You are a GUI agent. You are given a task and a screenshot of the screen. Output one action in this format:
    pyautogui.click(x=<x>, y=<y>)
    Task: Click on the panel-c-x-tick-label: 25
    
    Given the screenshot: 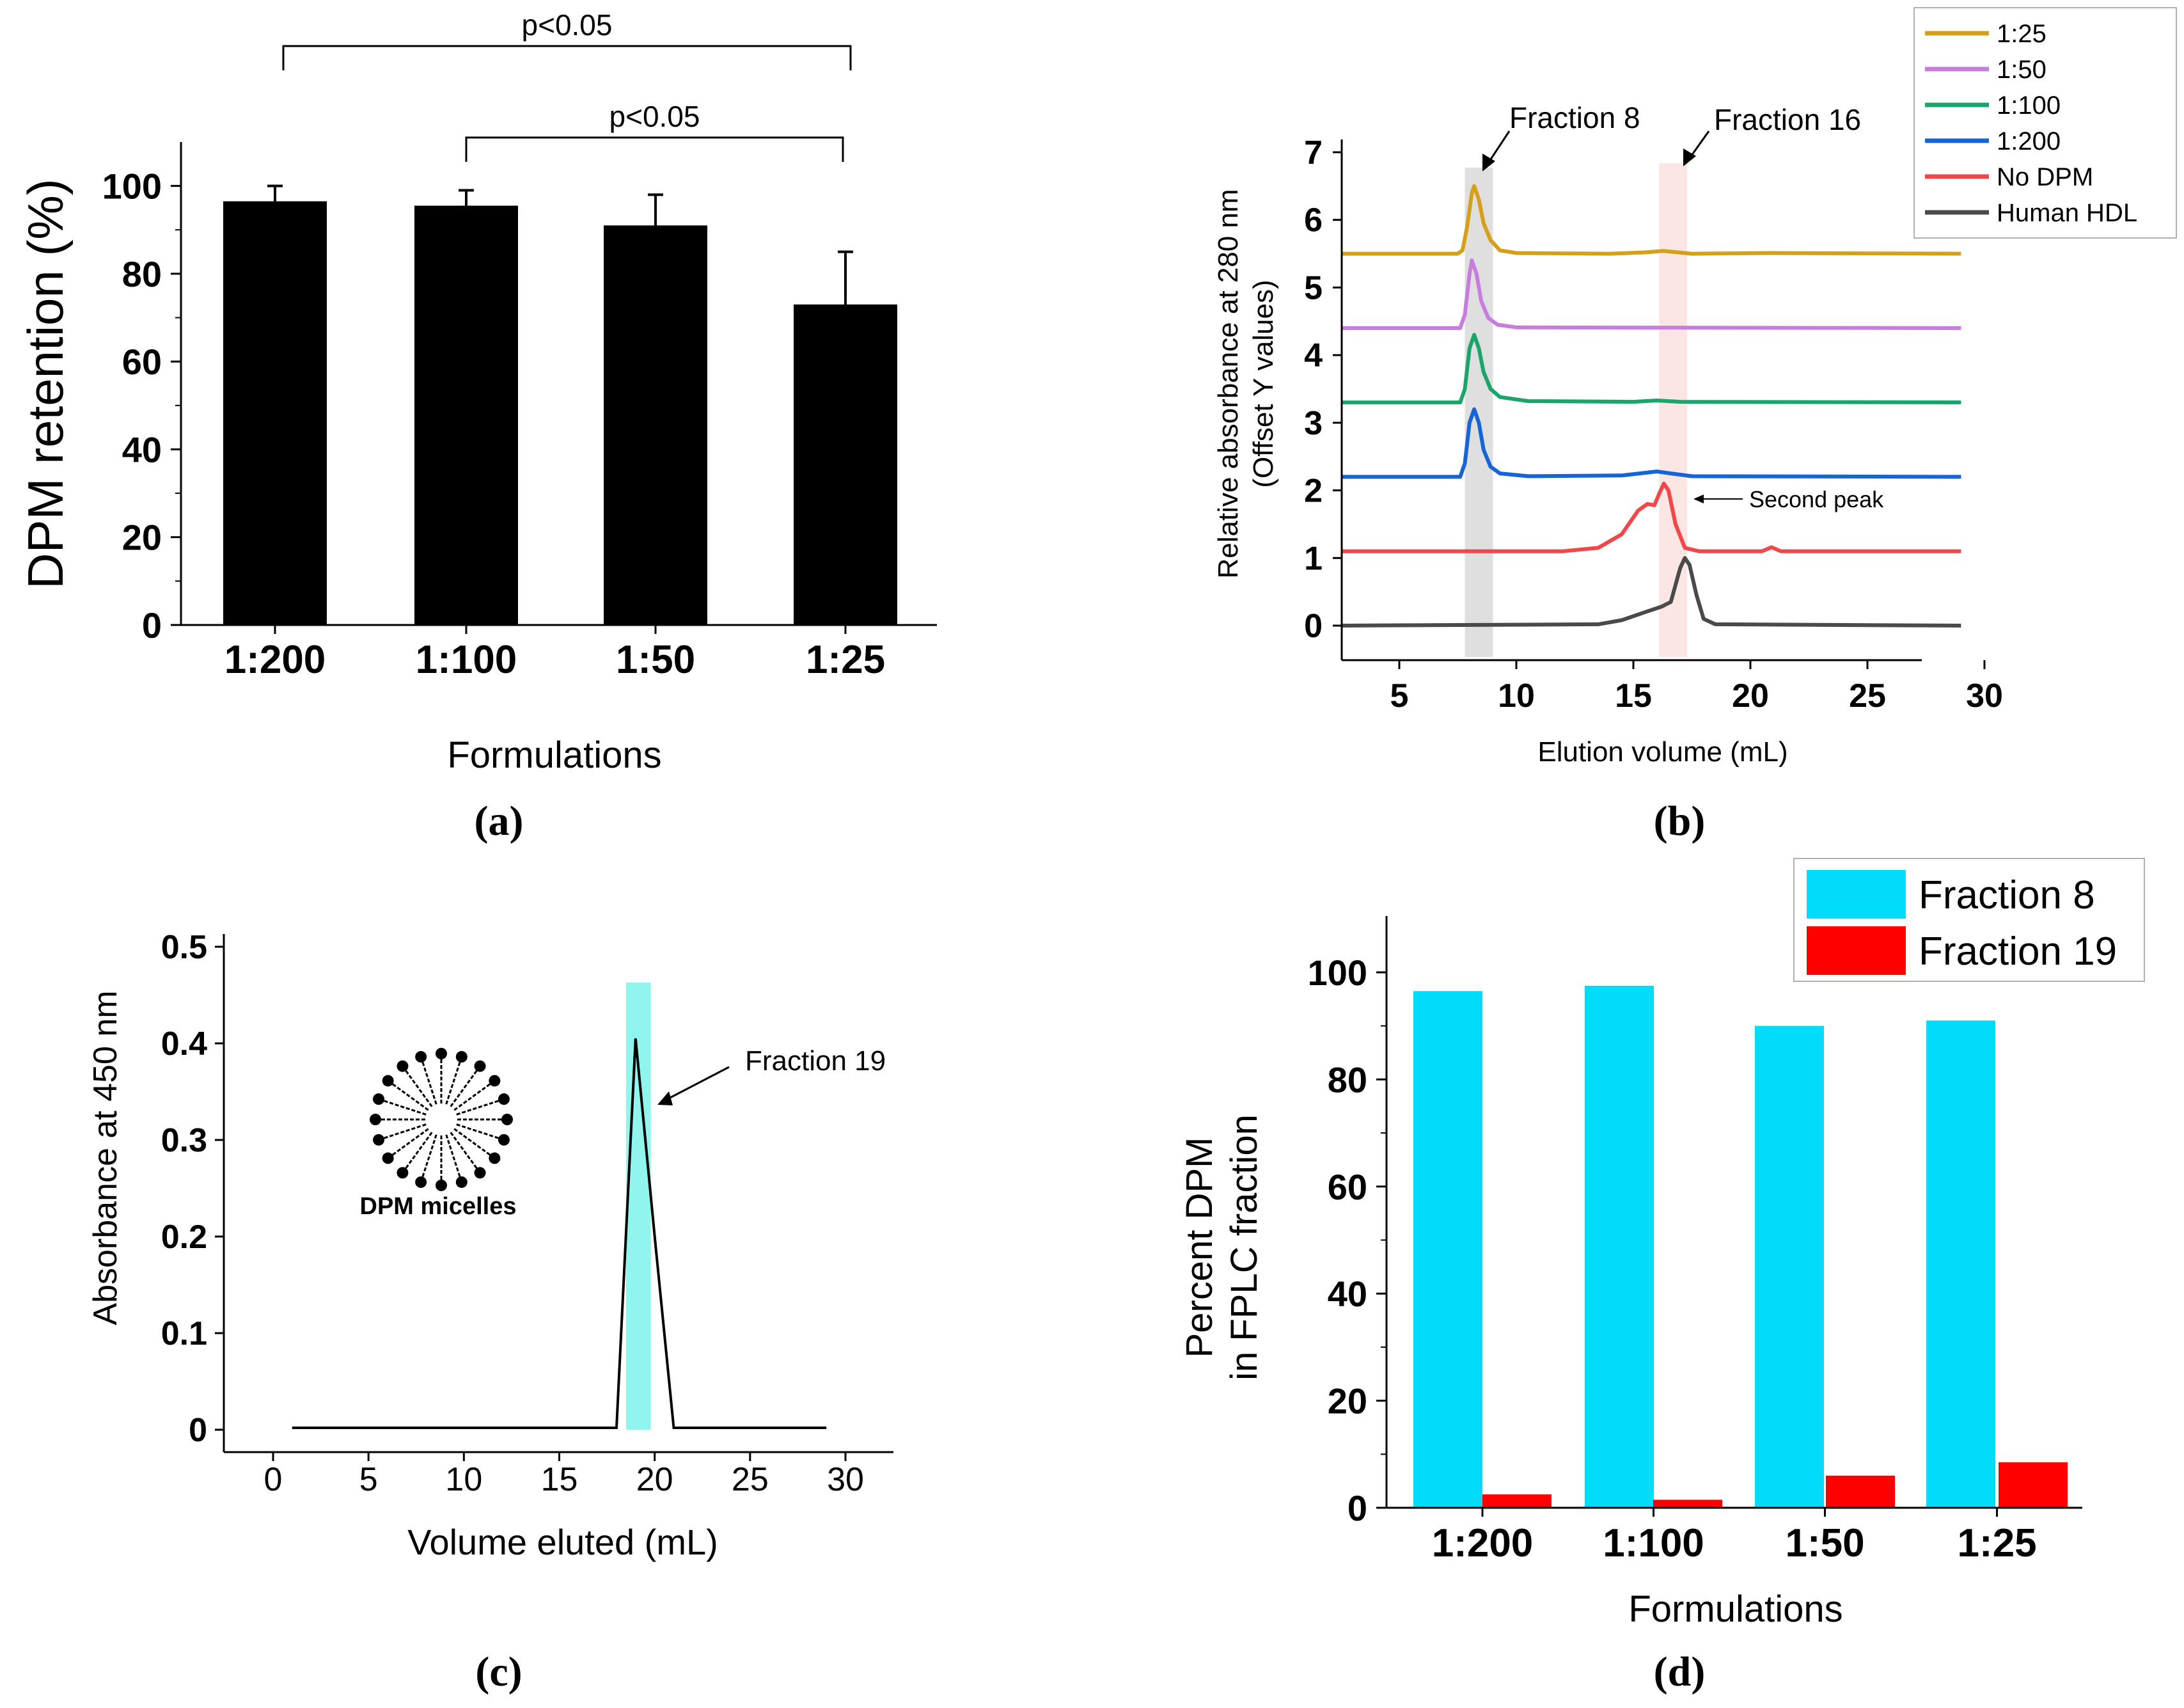 What is the action you would take?
    pyautogui.click(x=750, y=1480)
    